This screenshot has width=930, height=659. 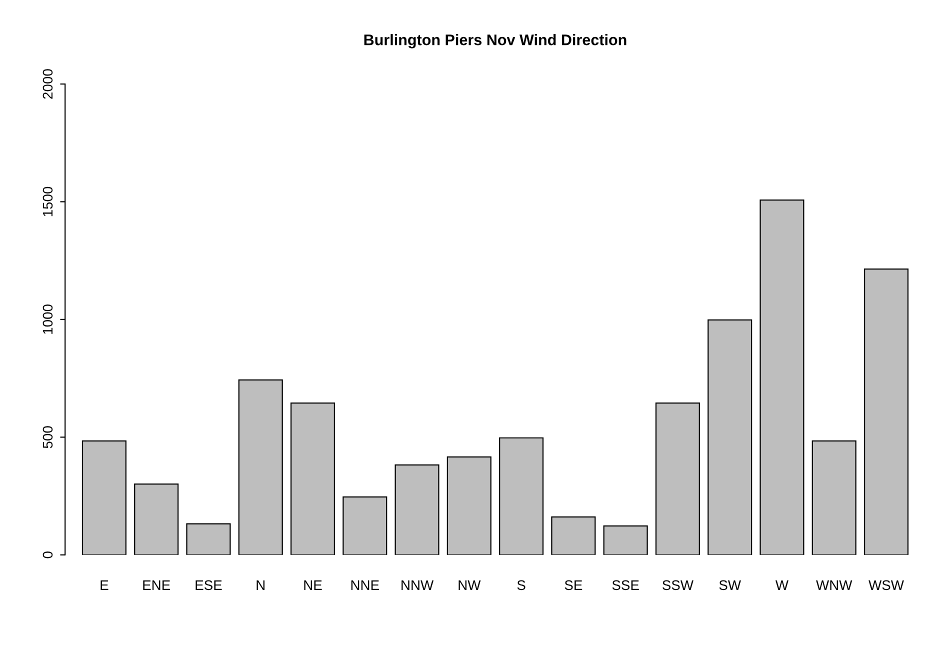 I want to click on x-tick-label: NNW, so click(x=418, y=585).